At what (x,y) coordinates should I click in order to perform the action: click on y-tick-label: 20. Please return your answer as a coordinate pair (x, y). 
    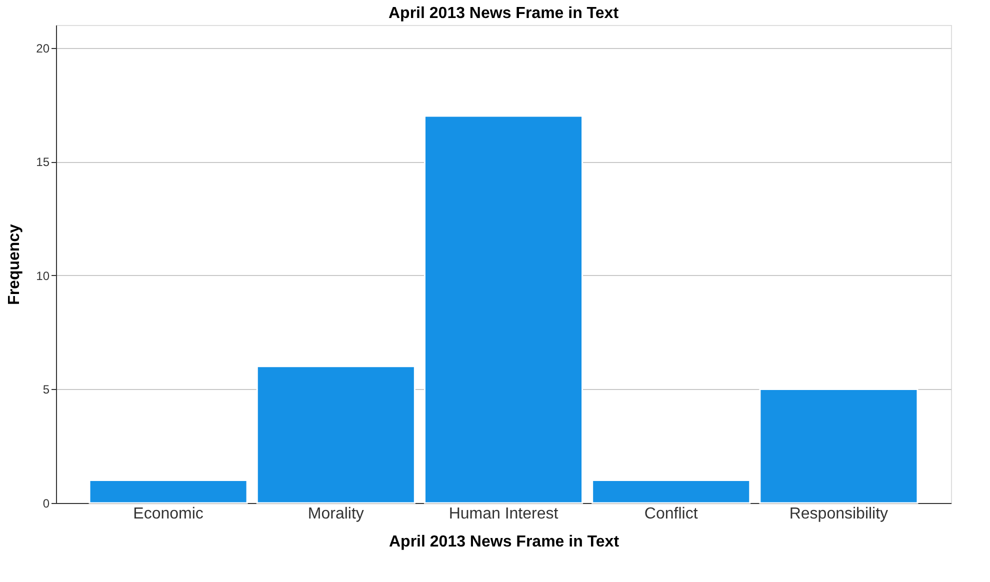
    Looking at the image, I should click on (43, 48).